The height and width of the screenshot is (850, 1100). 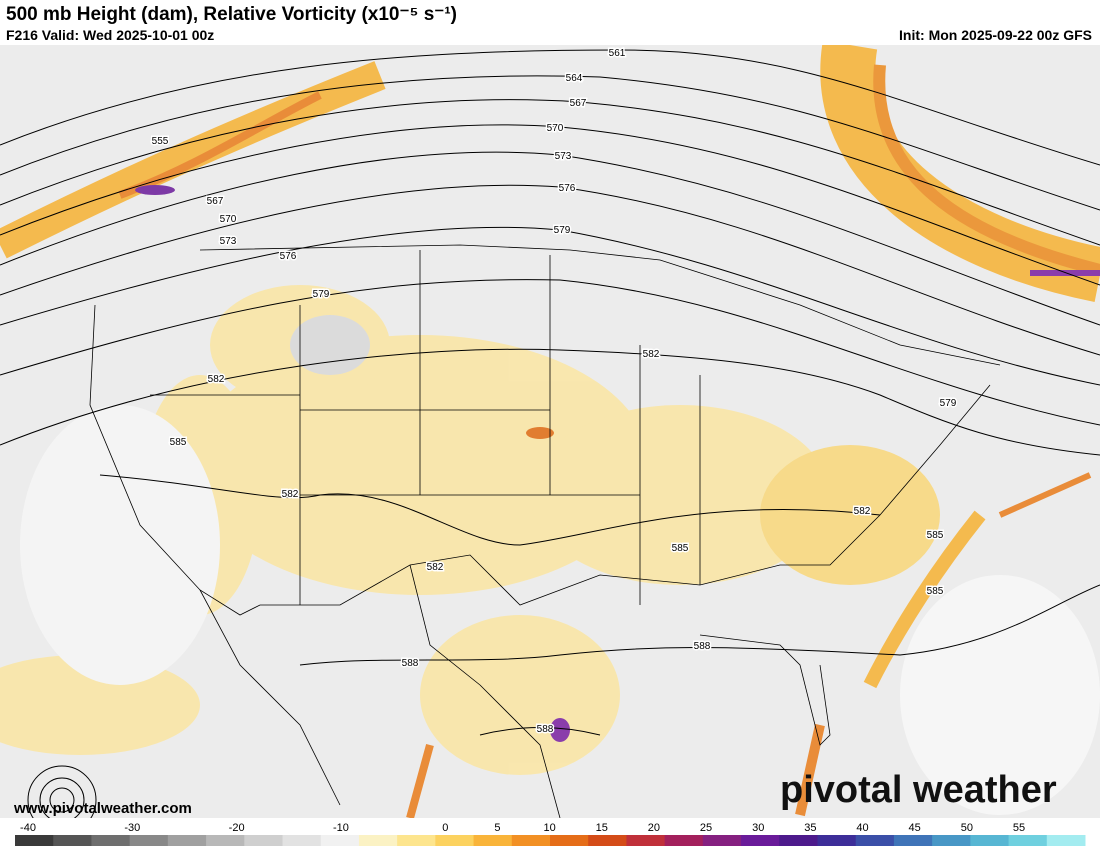 What do you see at coordinates (617, 53) in the screenshot?
I see `contour-label: 561` at bounding box center [617, 53].